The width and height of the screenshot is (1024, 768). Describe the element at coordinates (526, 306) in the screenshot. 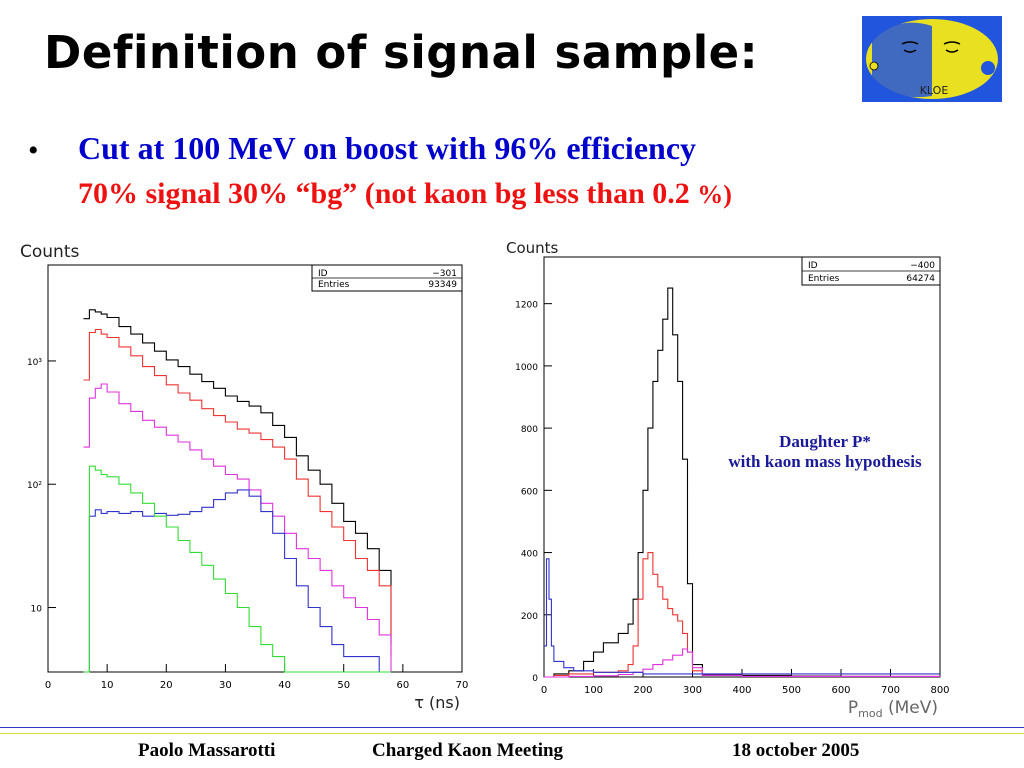

I see `y-tick-label: 1200` at that location.